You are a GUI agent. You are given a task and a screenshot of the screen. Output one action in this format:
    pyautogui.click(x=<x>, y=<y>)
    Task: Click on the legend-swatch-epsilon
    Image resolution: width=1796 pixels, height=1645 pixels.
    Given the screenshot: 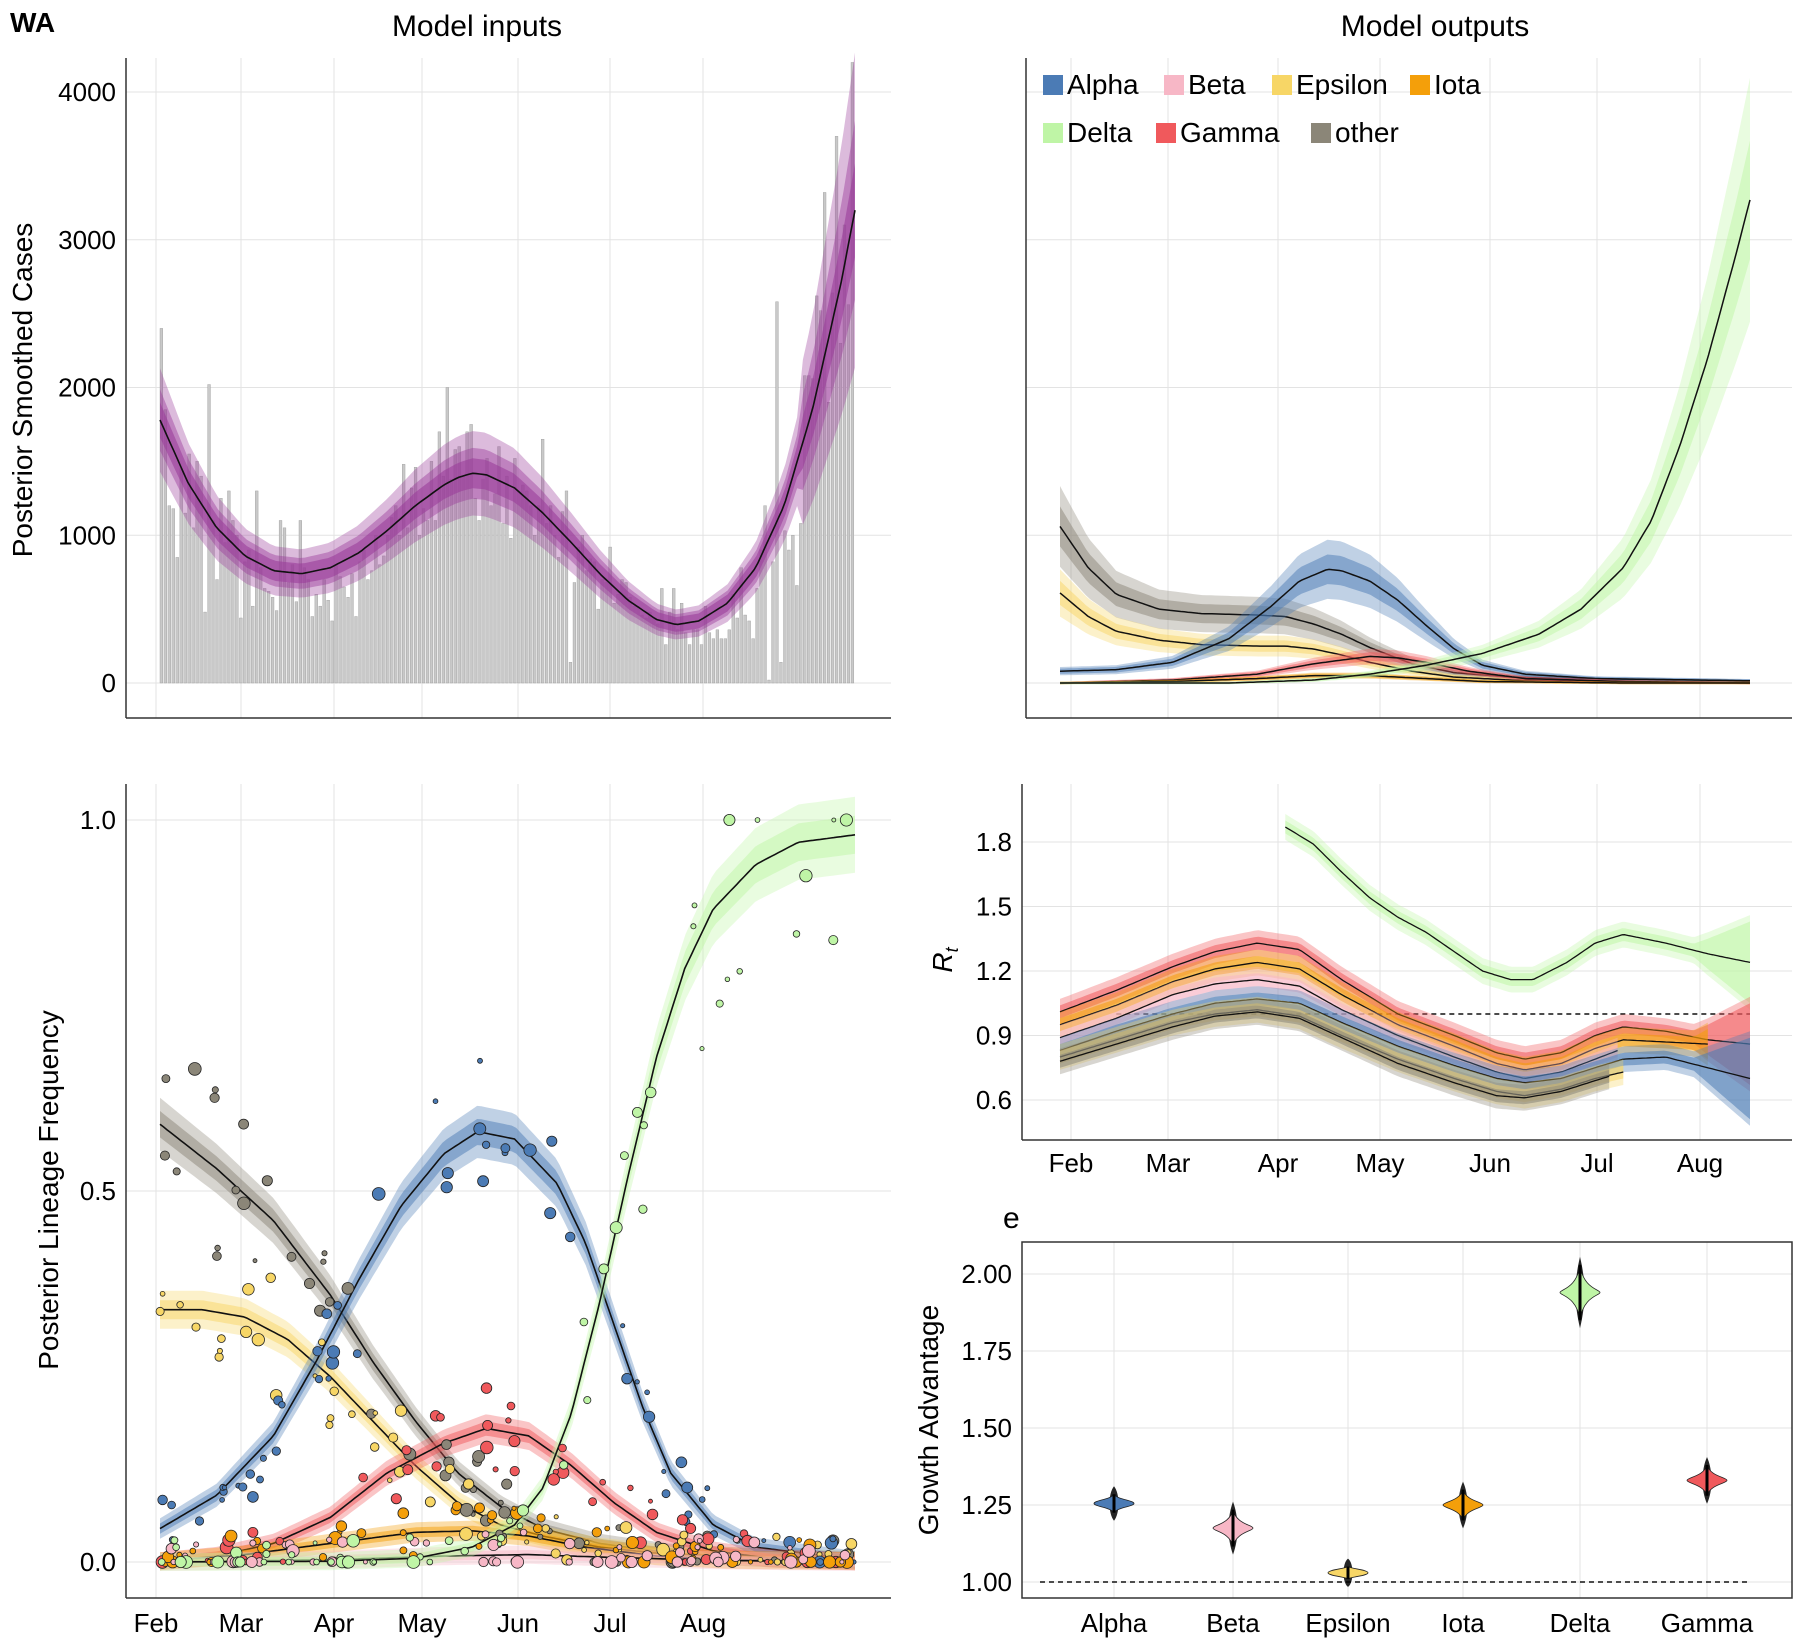 What is the action you would take?
    pyautogui.click(x=1282, y=85)
    